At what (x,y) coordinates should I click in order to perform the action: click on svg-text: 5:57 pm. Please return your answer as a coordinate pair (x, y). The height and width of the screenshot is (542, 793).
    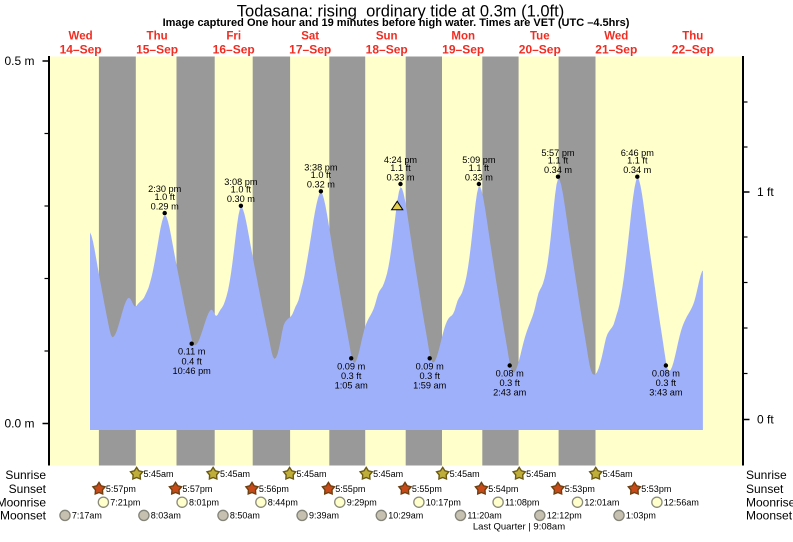
    Looking at the image, I should click on (558, 153).